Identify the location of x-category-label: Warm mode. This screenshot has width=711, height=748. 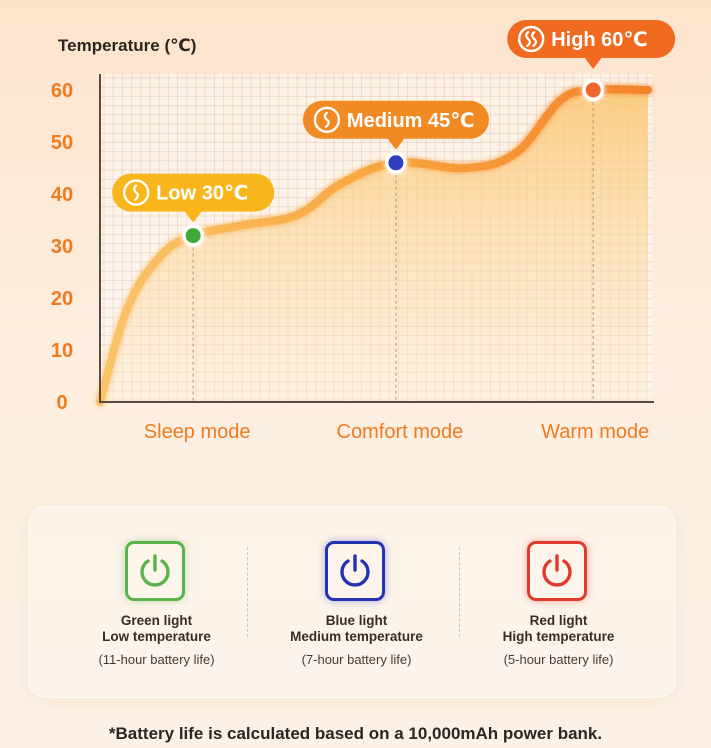
(595, 432).